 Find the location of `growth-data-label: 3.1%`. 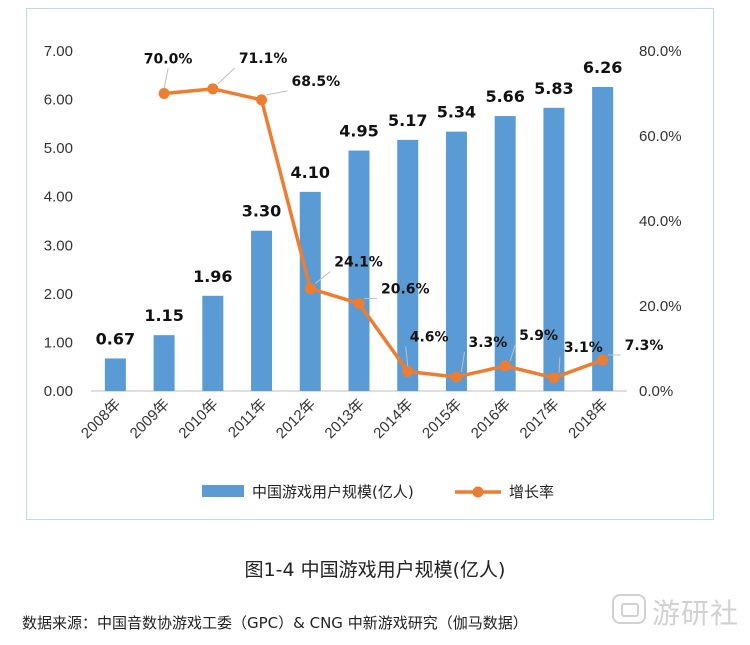

growth-data-label: 3.1% is located at coordinates (583, 348).